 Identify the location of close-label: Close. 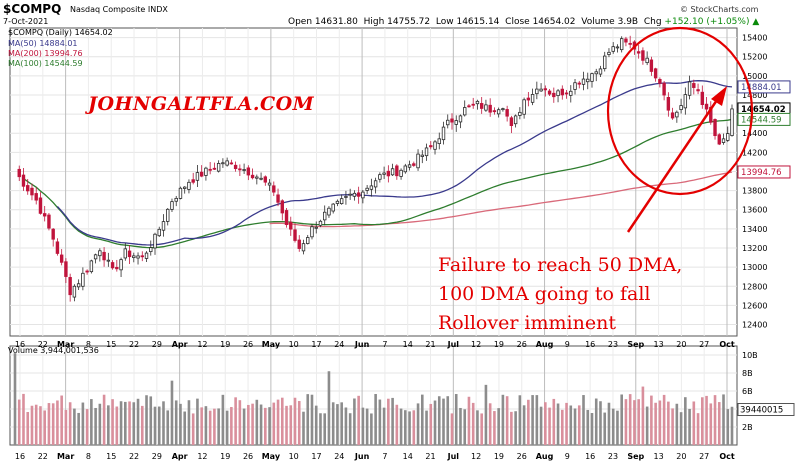
(517, 22).